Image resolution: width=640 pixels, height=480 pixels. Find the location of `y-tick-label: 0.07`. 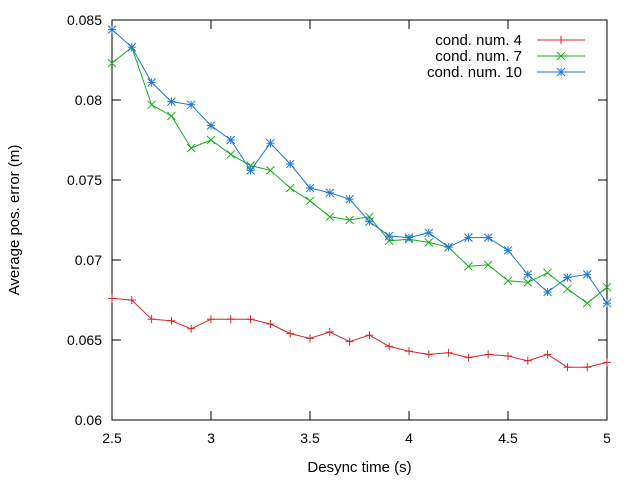

y-tick-label: 0.07 is located at coordinates (88, 260).